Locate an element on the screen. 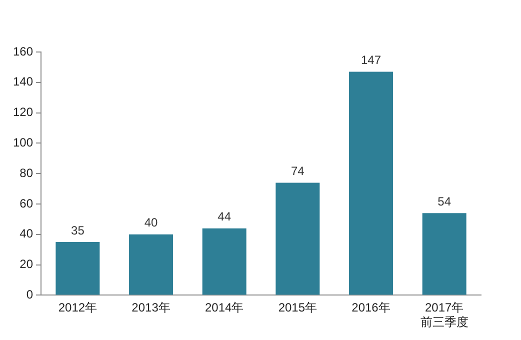  data-label: 54 is located at coordinates (445, 201).